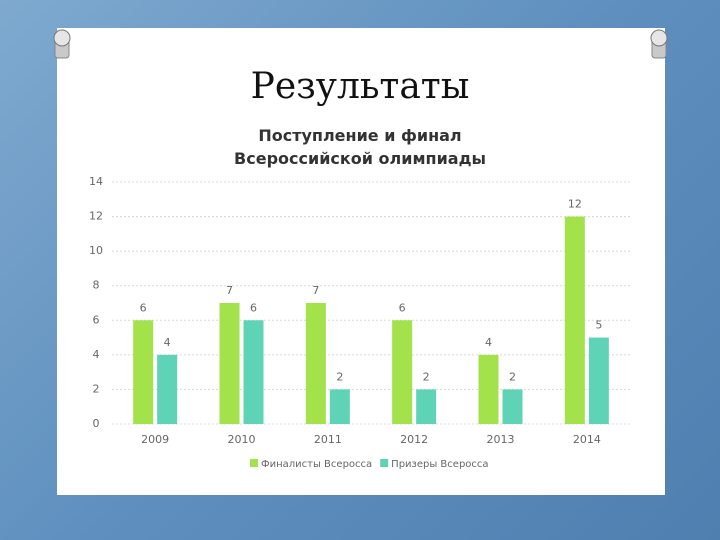  I want to click on x-tick-label: 2011, so click(328, 439).